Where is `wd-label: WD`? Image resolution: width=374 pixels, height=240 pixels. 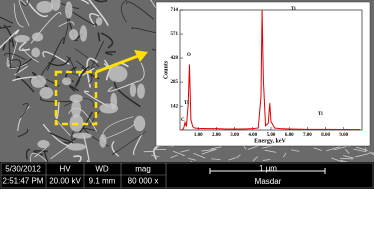 wd-label: WD is located at coordinates (102, 169).